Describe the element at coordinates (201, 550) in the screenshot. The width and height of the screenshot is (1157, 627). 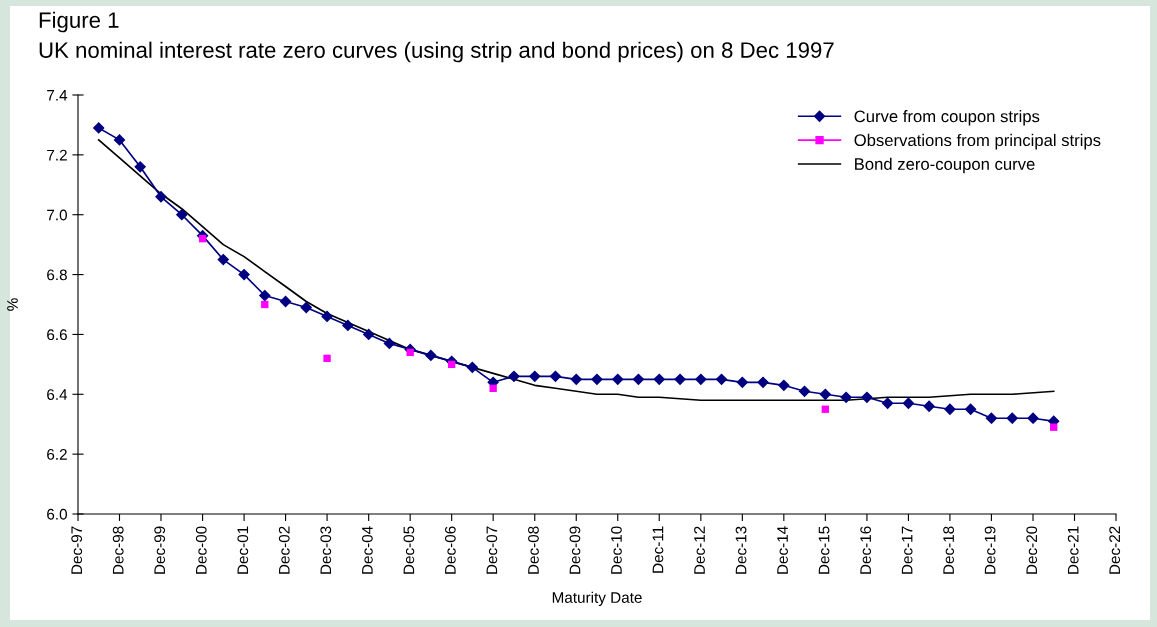
I see `x-tick-label: Dec-00` at that location.